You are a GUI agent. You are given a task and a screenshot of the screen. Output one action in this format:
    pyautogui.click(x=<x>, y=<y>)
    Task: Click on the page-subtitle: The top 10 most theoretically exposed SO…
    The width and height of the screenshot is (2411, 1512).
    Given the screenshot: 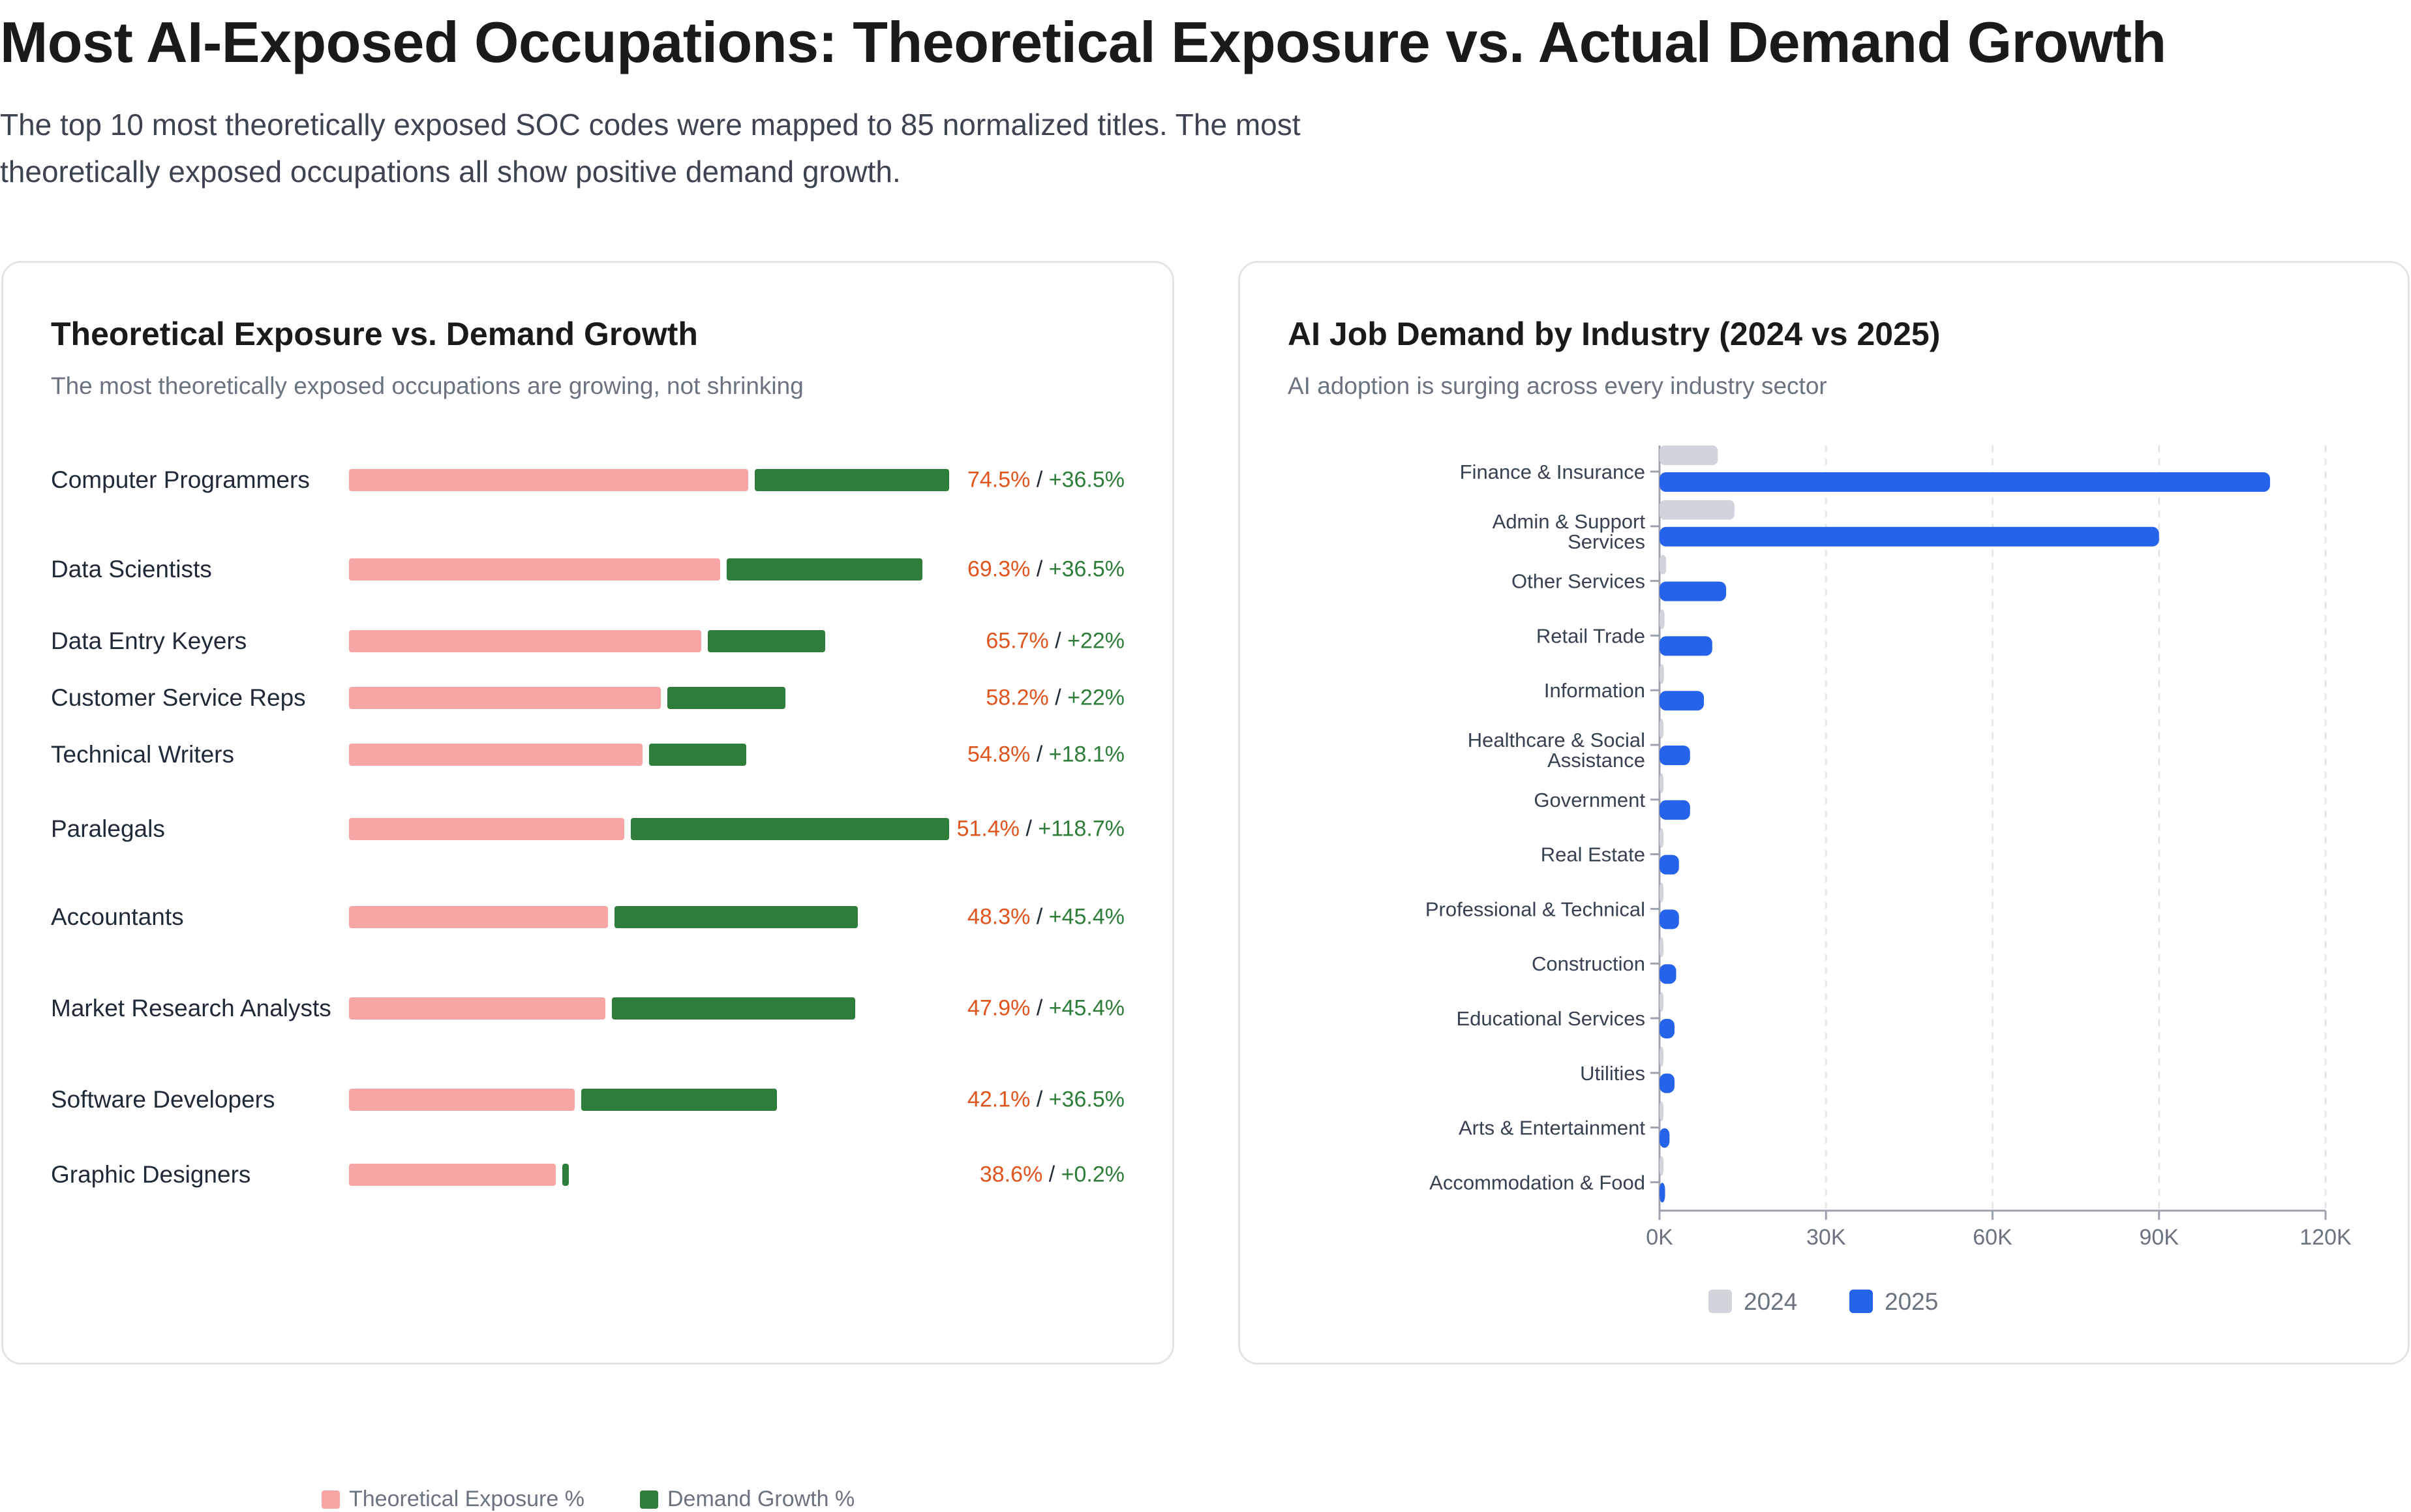 What is the action you would take?
    pyautogui.click(x=650, y=148)
    